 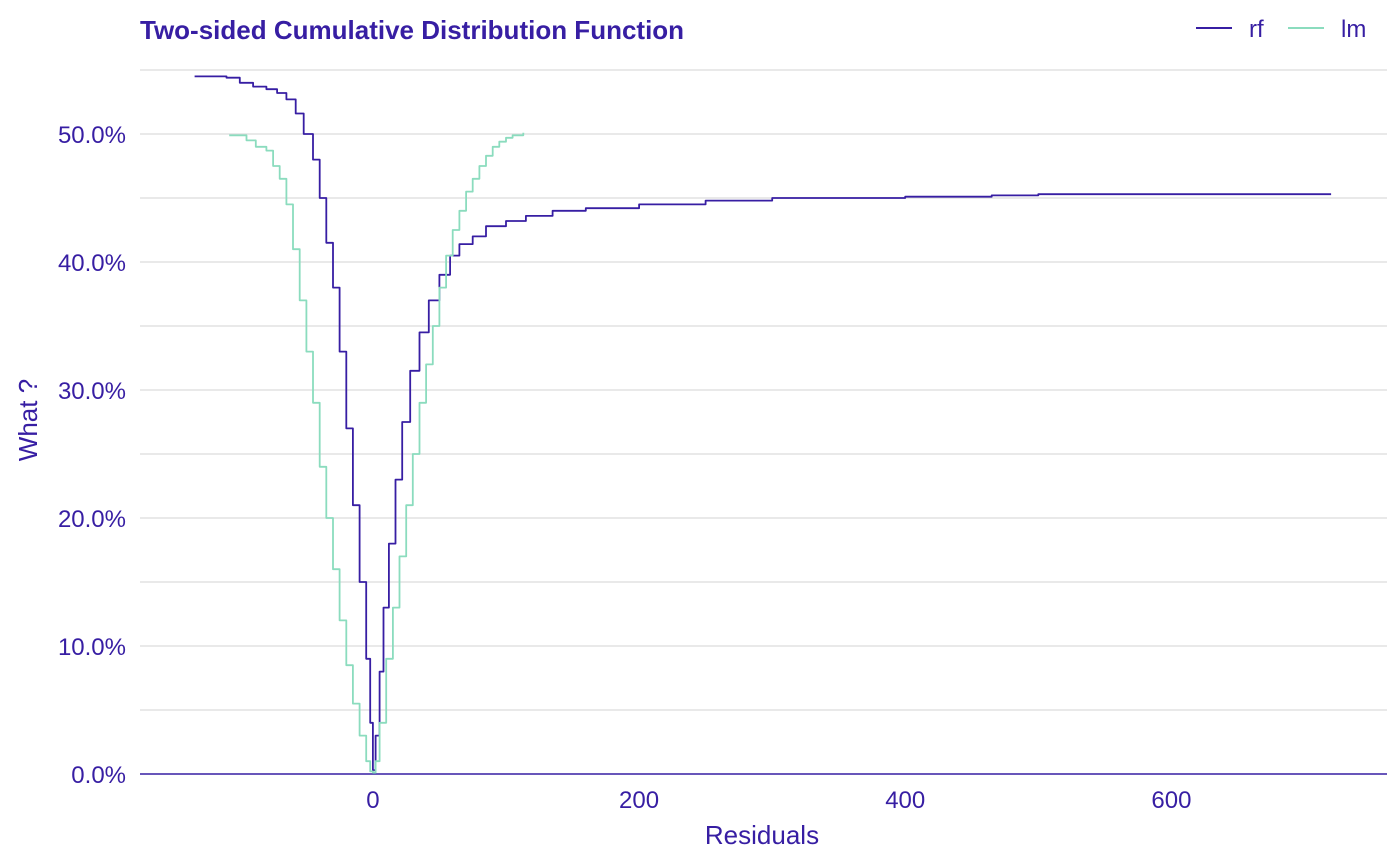 I want to click on legend-label-lm: lm, so click(x=1353, y=29).